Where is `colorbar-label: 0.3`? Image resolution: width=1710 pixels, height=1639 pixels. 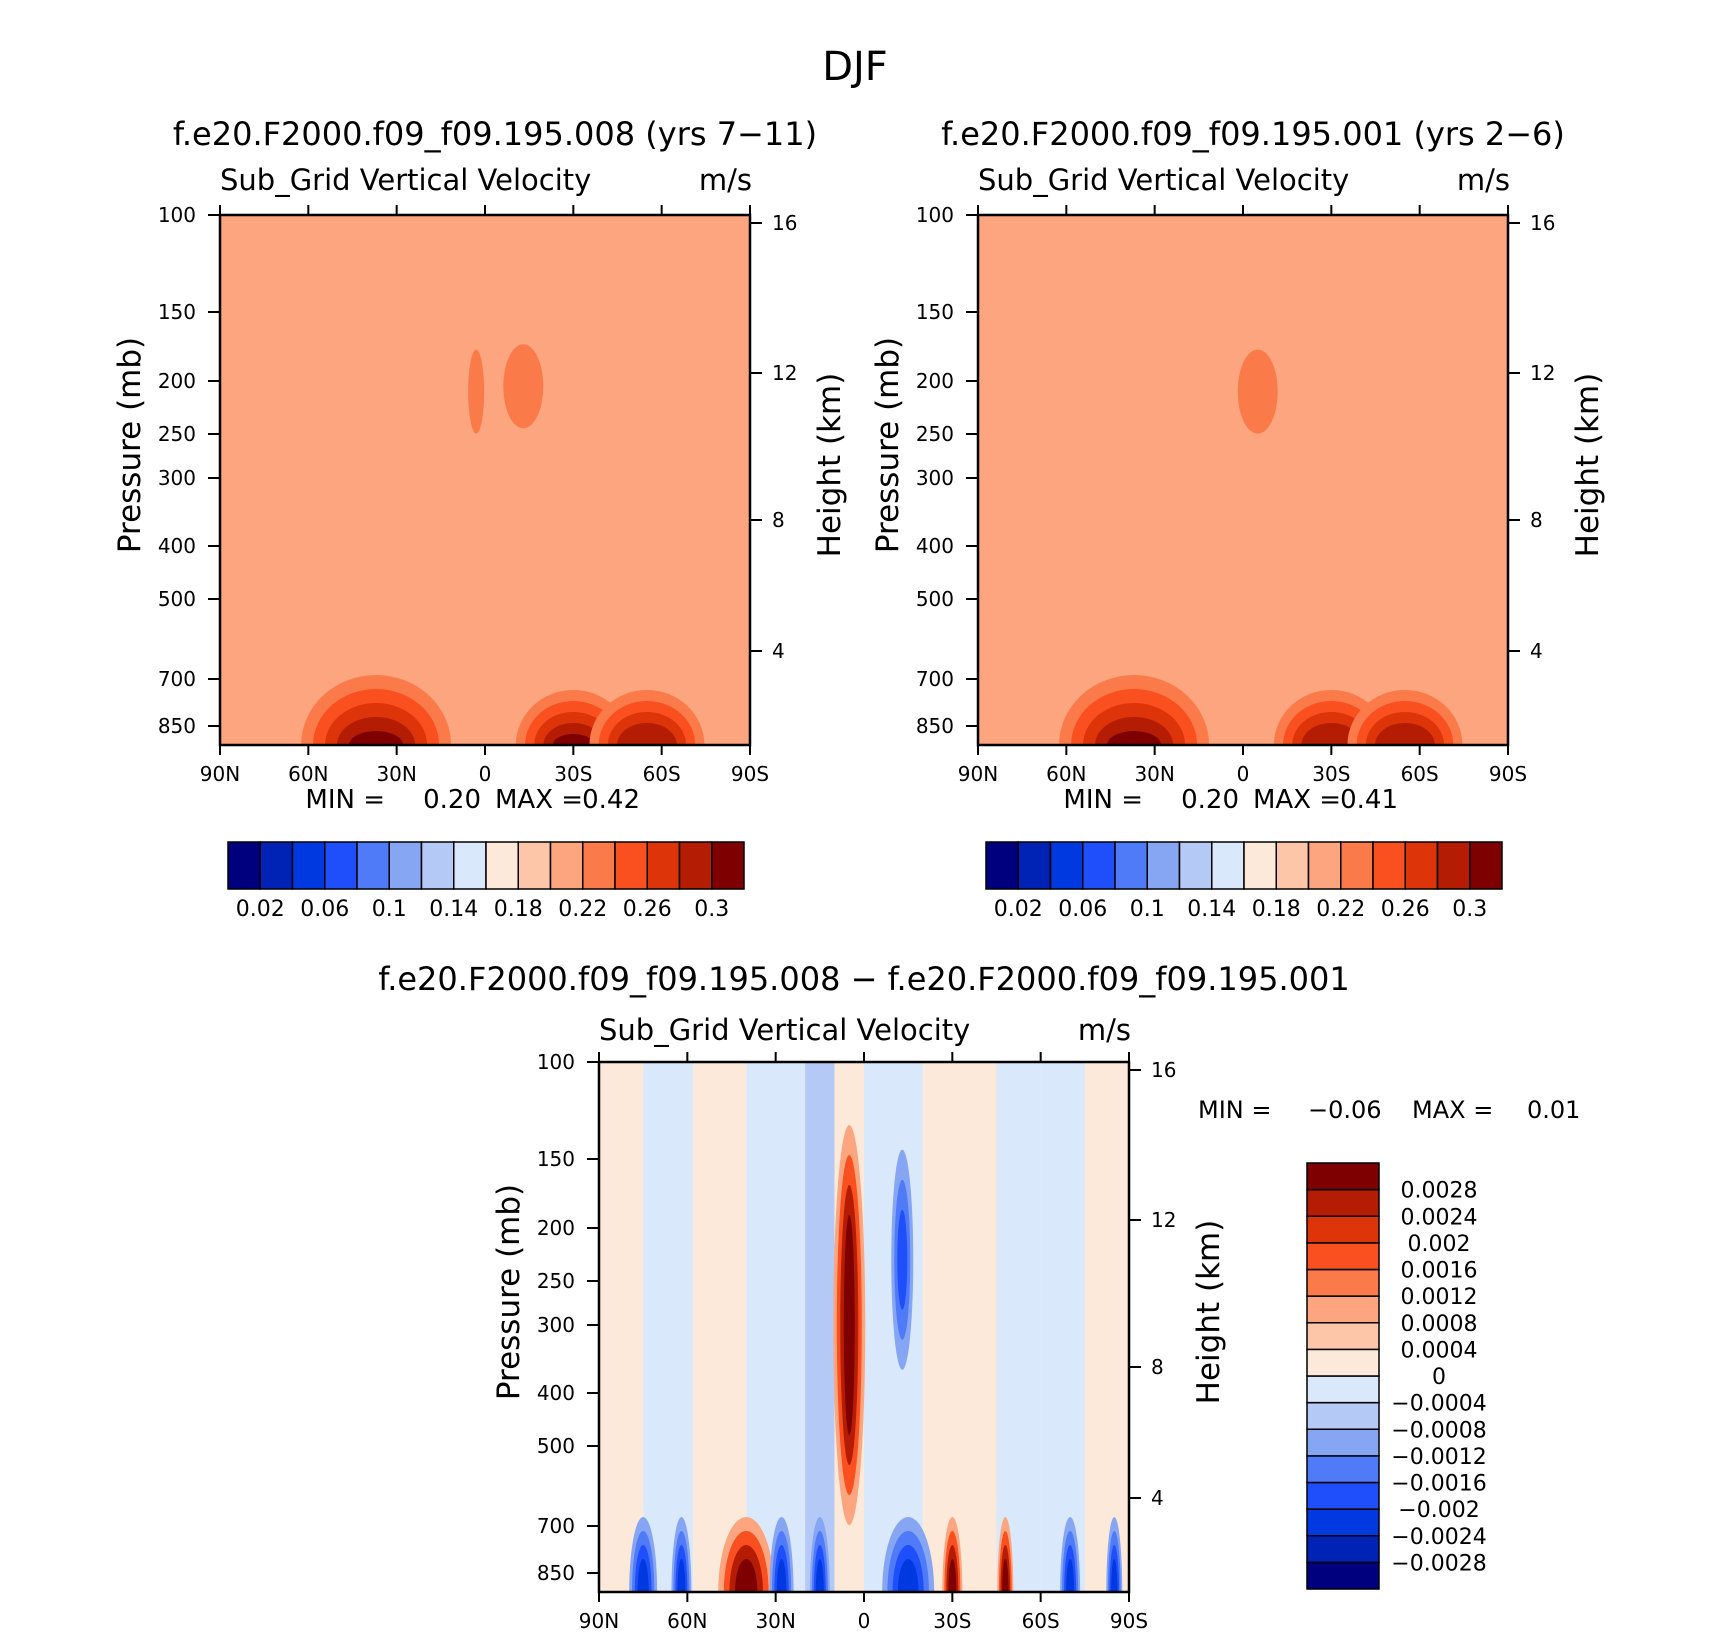 colorbar-label: 0.3 is located at coordinates (1469, 909).